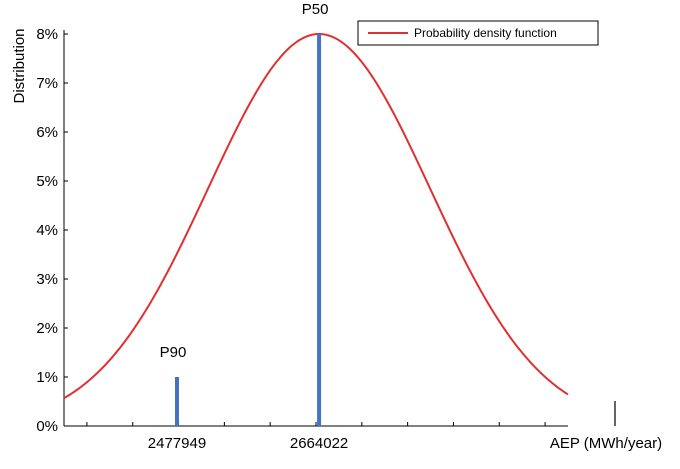 This screenshot has width=680, height=469. Describe the element at coordinates (47, 328) in the screenshot. I see `y-tick-label: 2%` at that location.